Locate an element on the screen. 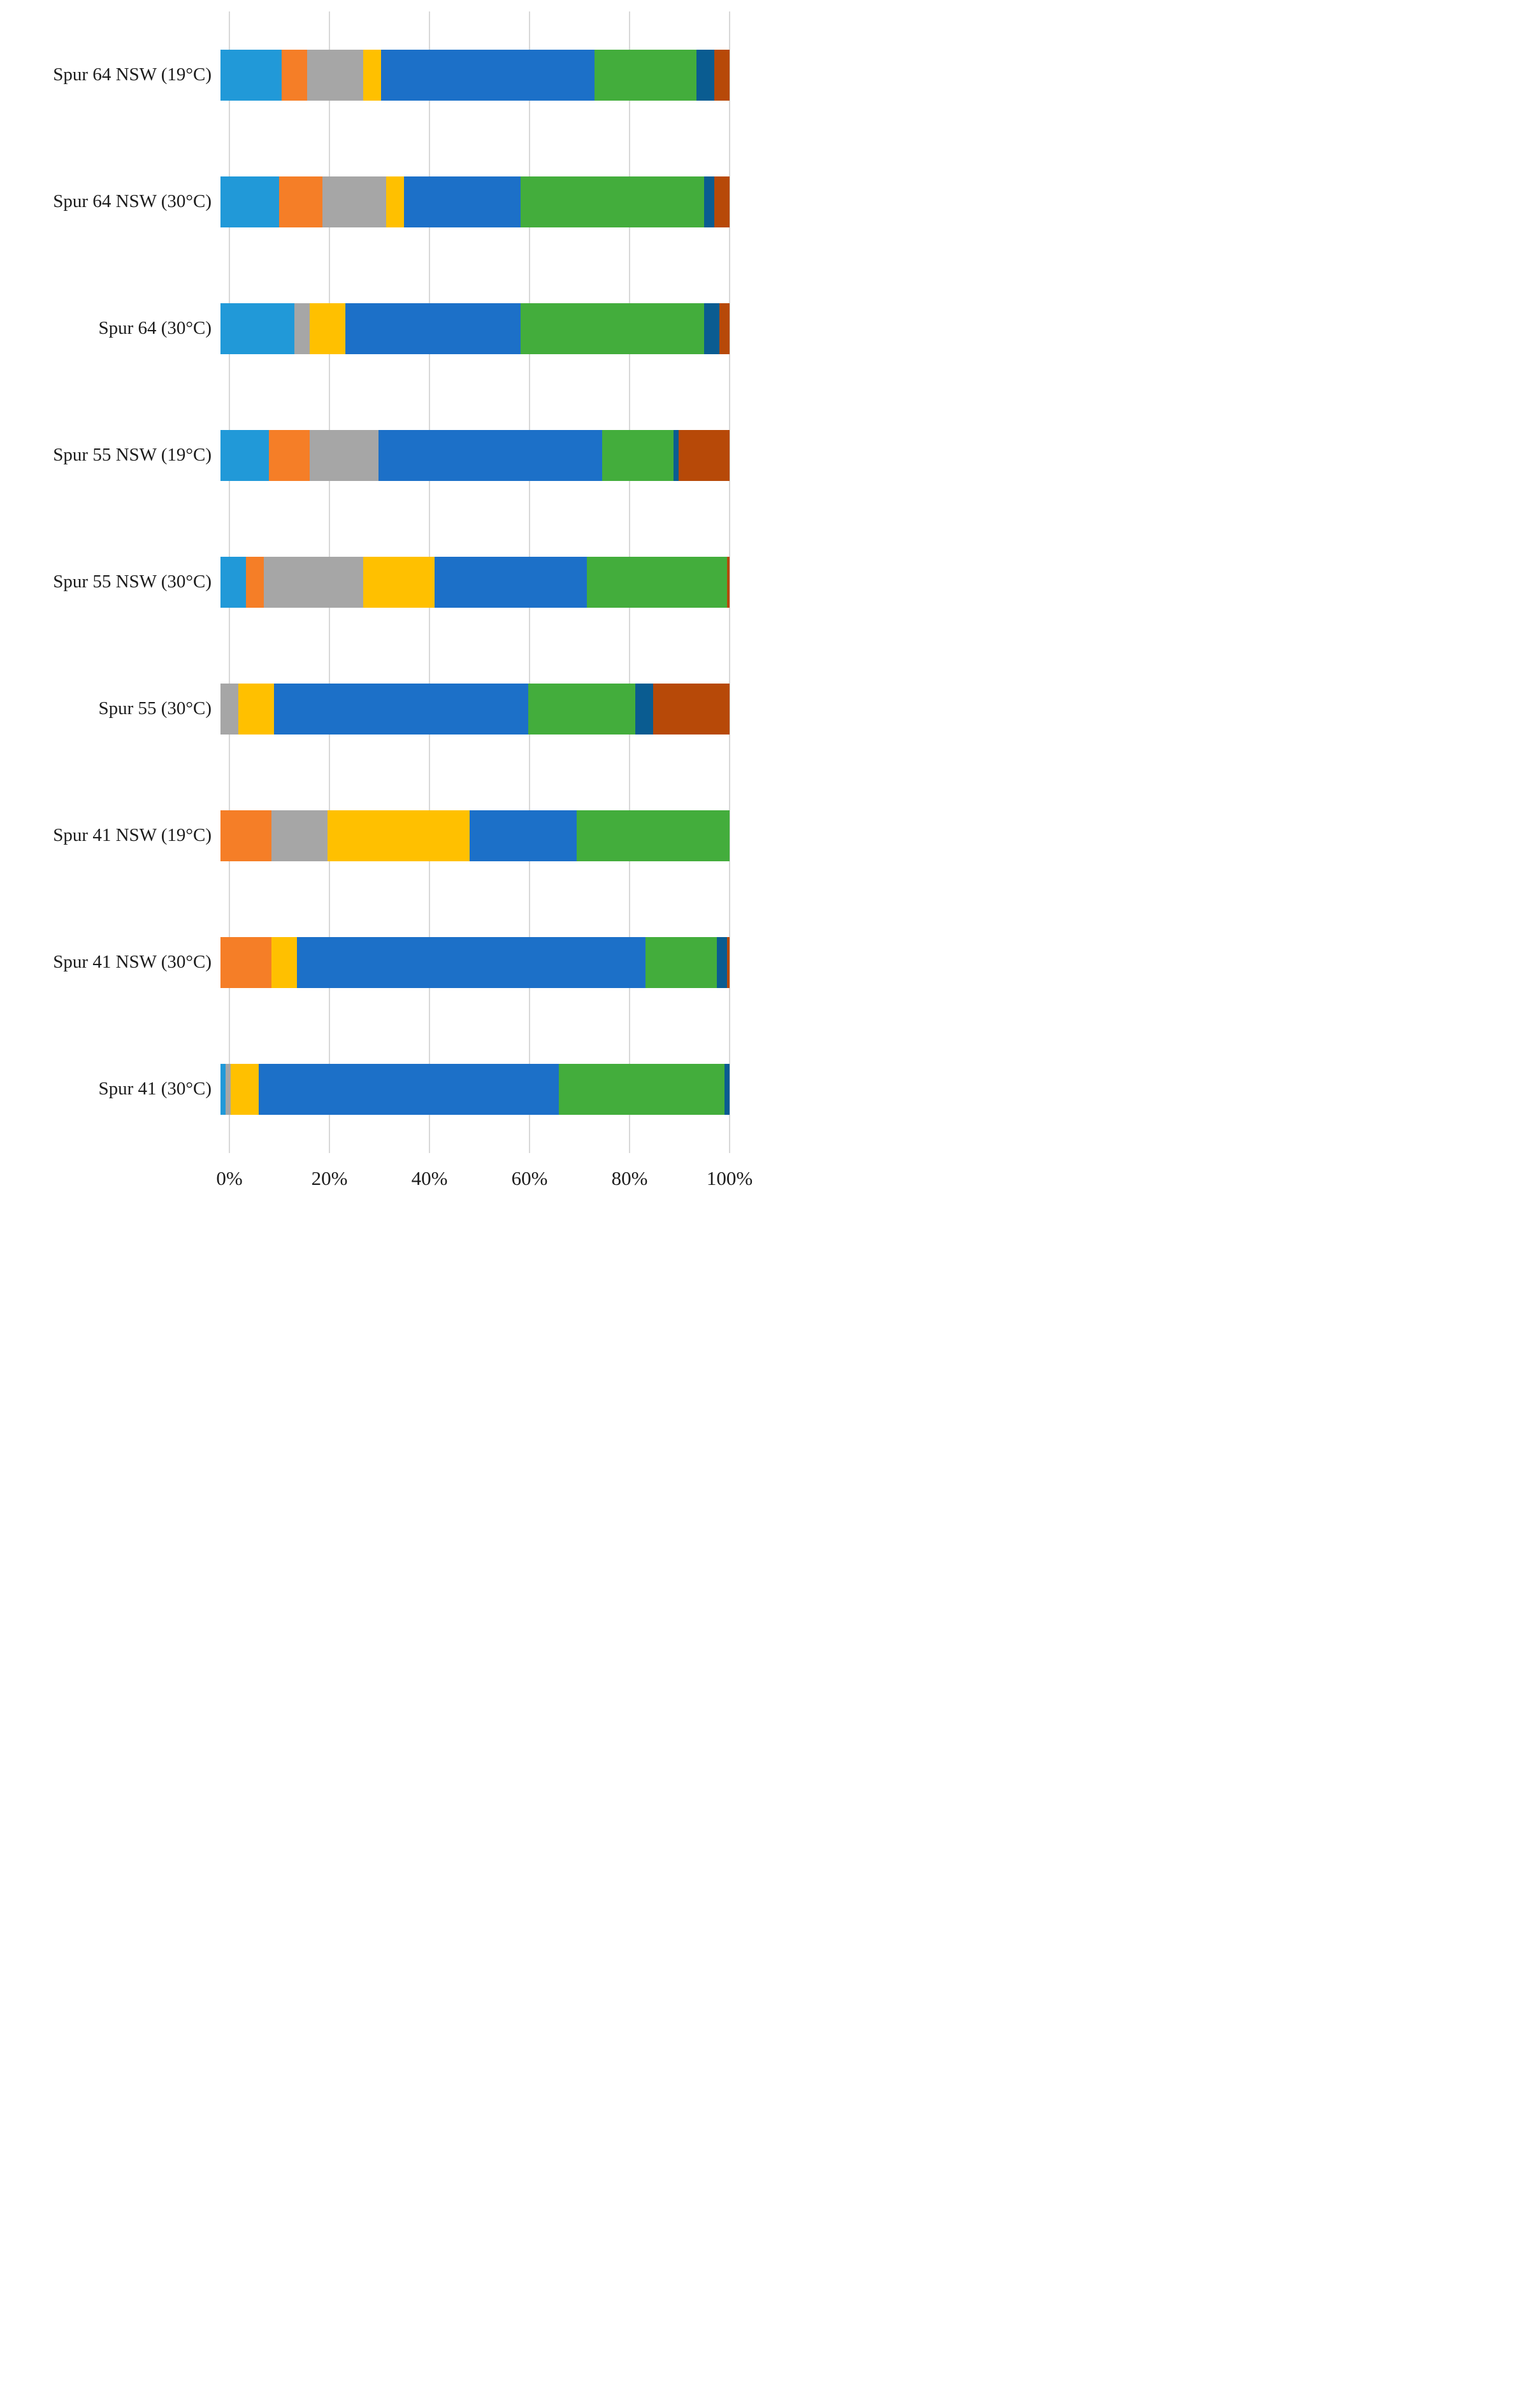  bar-row: Spur 41 (30°C) is located at coordinates (365, 1089).